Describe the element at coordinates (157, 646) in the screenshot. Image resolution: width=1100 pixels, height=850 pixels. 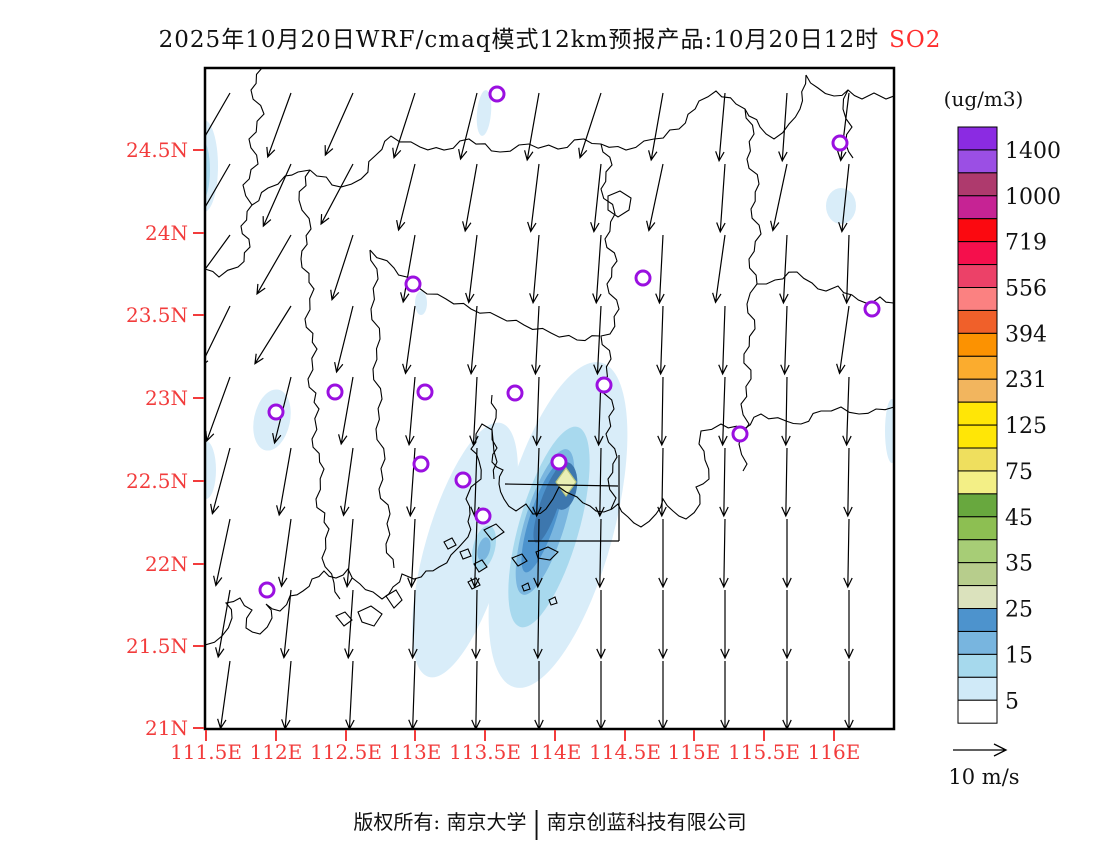
I see `lat-tick-label: 21.5N` at that location.